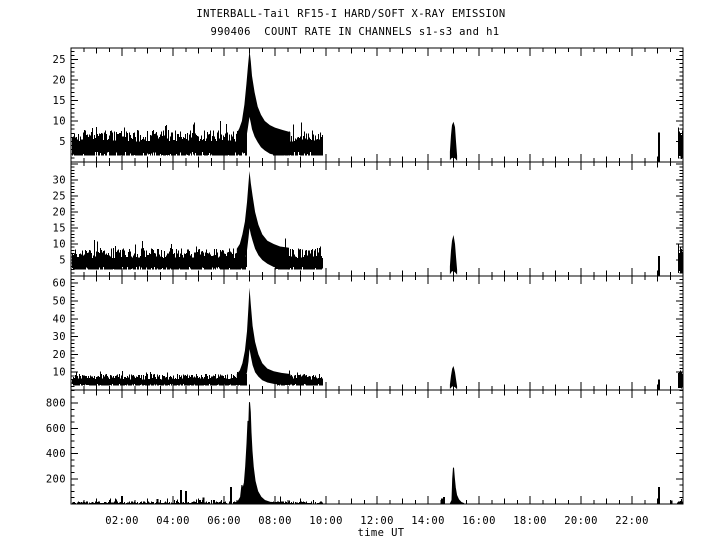 This screenshot has height=550, width=720. What do you see at coordinates (59, 301) in the screenshot?
I see `y-tick-label: 50` at bounding box center [59, 301].